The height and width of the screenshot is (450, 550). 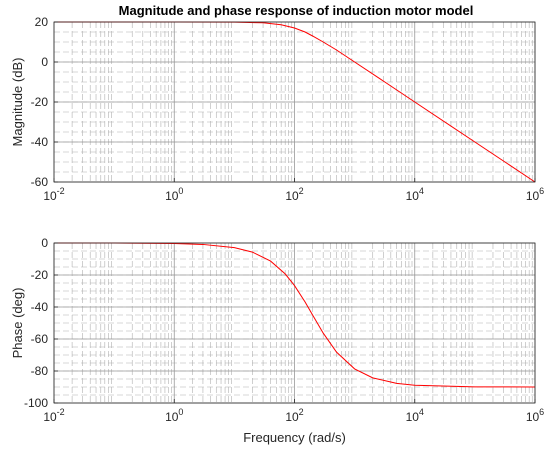 I want to click on y-tick-label: -80, so click(x=40, y=371).